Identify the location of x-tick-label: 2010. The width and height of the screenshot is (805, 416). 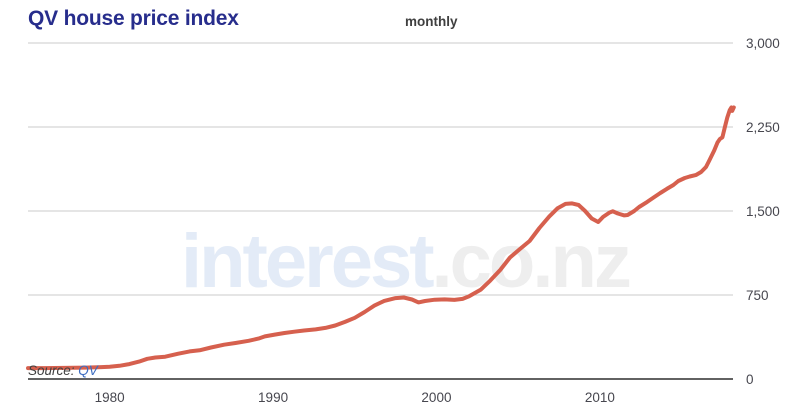
(600, 397).